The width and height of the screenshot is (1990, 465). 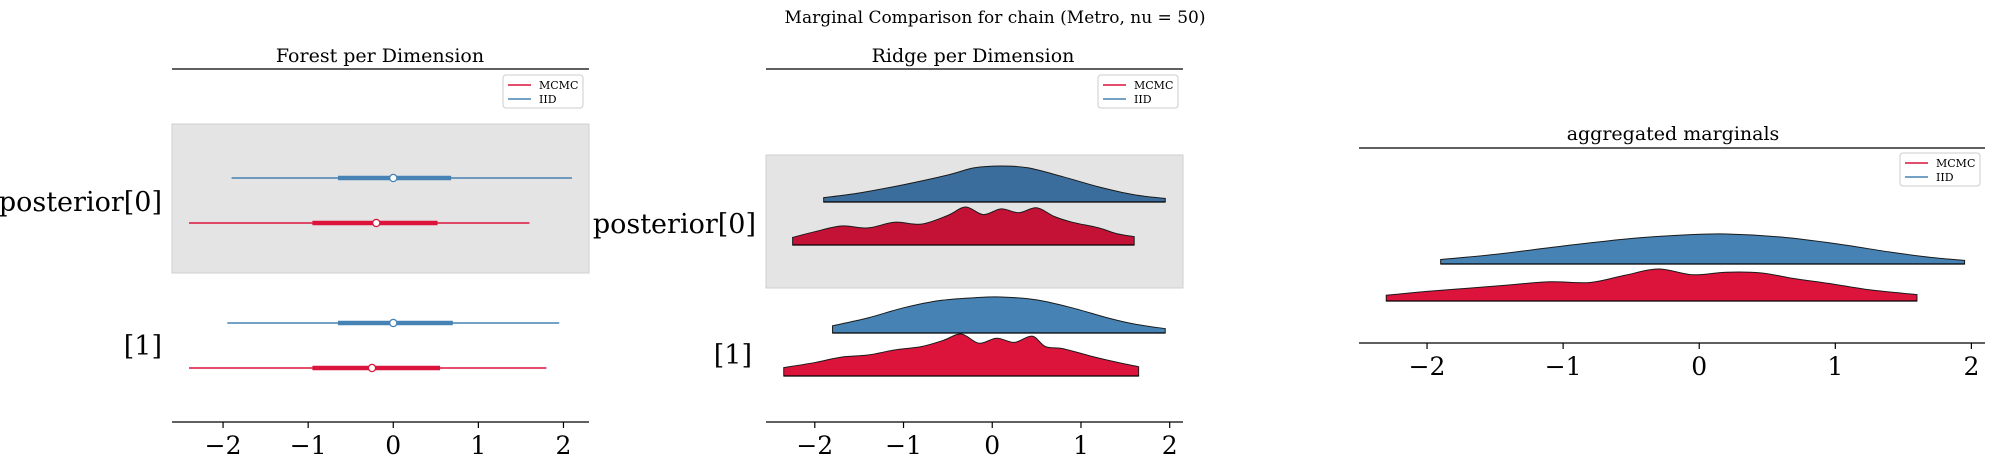 What do you see at coordinates (973, 56) in the screenshot?
I see `panel-title: Ridge per Dimension` at bounding box center [973, 56].